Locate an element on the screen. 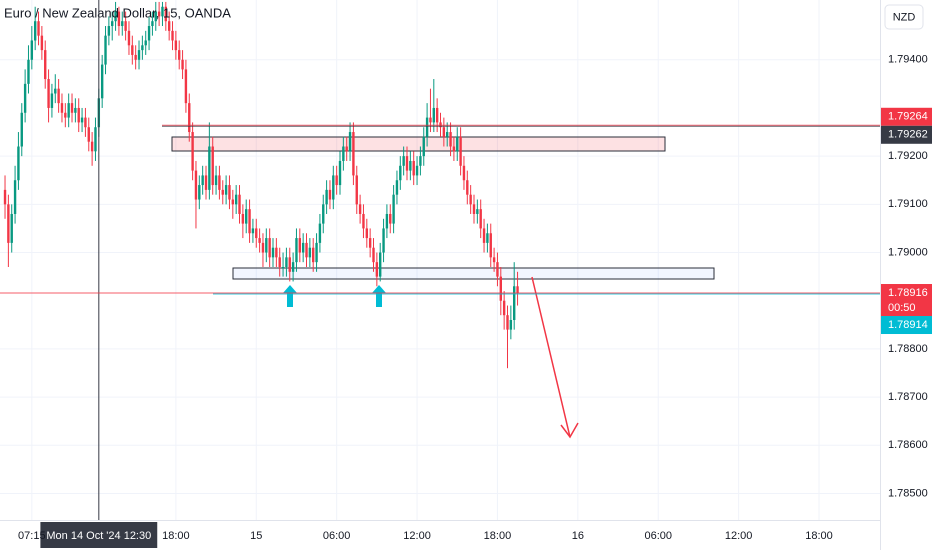 This screenshot has height=550, width=932. y-tick-label: 1.78800 is located at coordinates (908, 349).